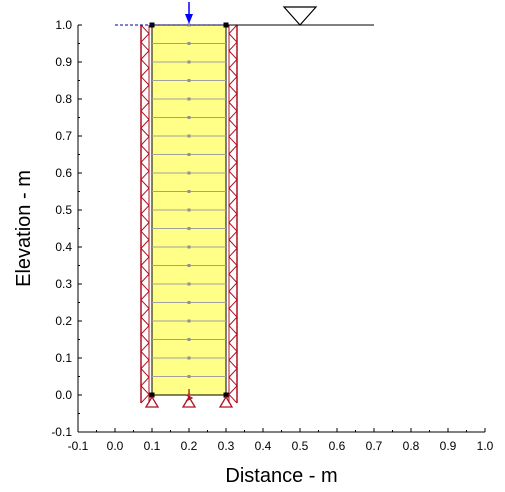 This screenshot has width=505, height=492. I want to click on load-arrow-head, so click(189, 19).